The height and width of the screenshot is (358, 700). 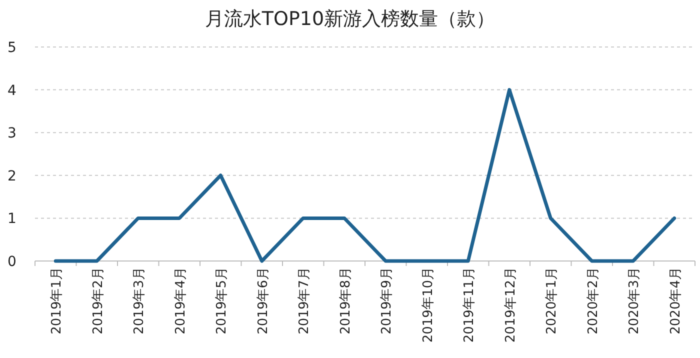 I want to click on y-tick-label: 5, so click(x=12, y=48).